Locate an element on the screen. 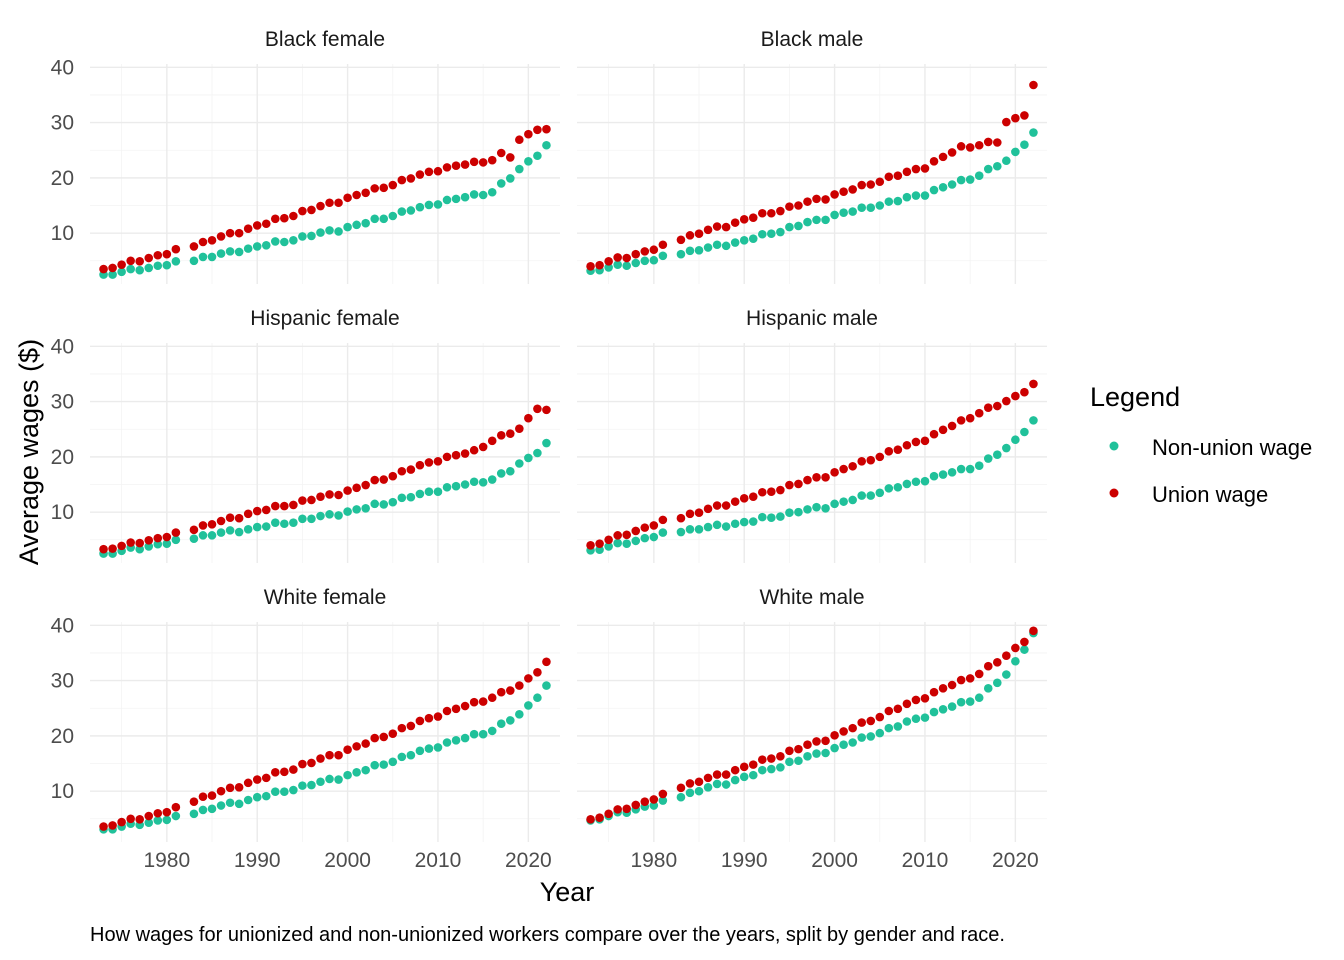  x-tick-label: 1980 is located at coordinates (166, 860).